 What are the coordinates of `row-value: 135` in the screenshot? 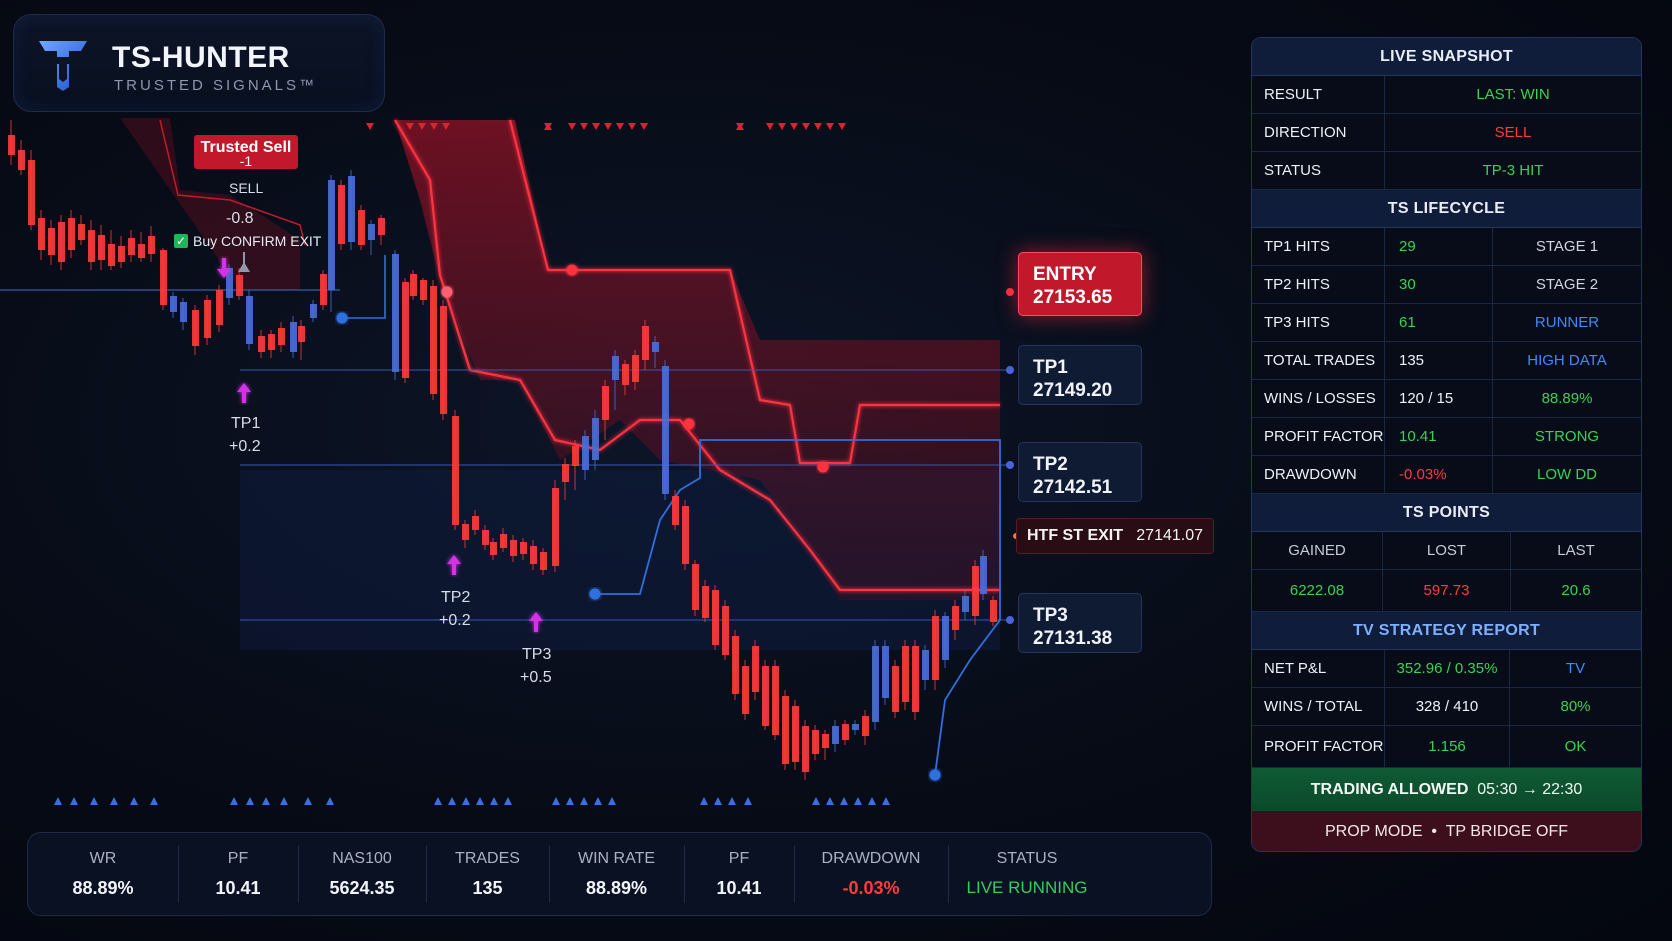 It's located at (1438, 360).